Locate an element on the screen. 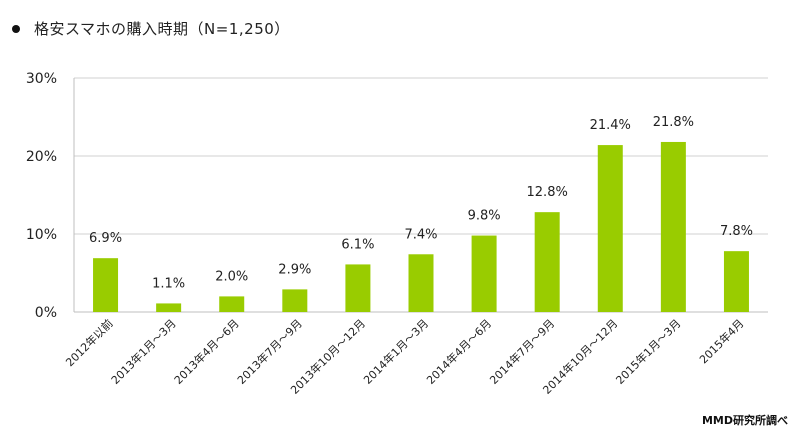 Image resolution: width=800 pixels, height=436 pixels. data-label: 21.8% is located at coordinates (673, 122).